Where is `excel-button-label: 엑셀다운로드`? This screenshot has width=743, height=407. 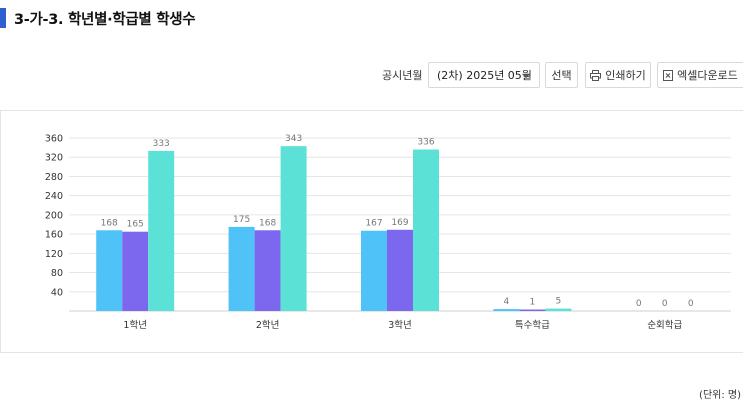 excel-button-label: 엑셀다운로드 is located at coordinates (707, 75).